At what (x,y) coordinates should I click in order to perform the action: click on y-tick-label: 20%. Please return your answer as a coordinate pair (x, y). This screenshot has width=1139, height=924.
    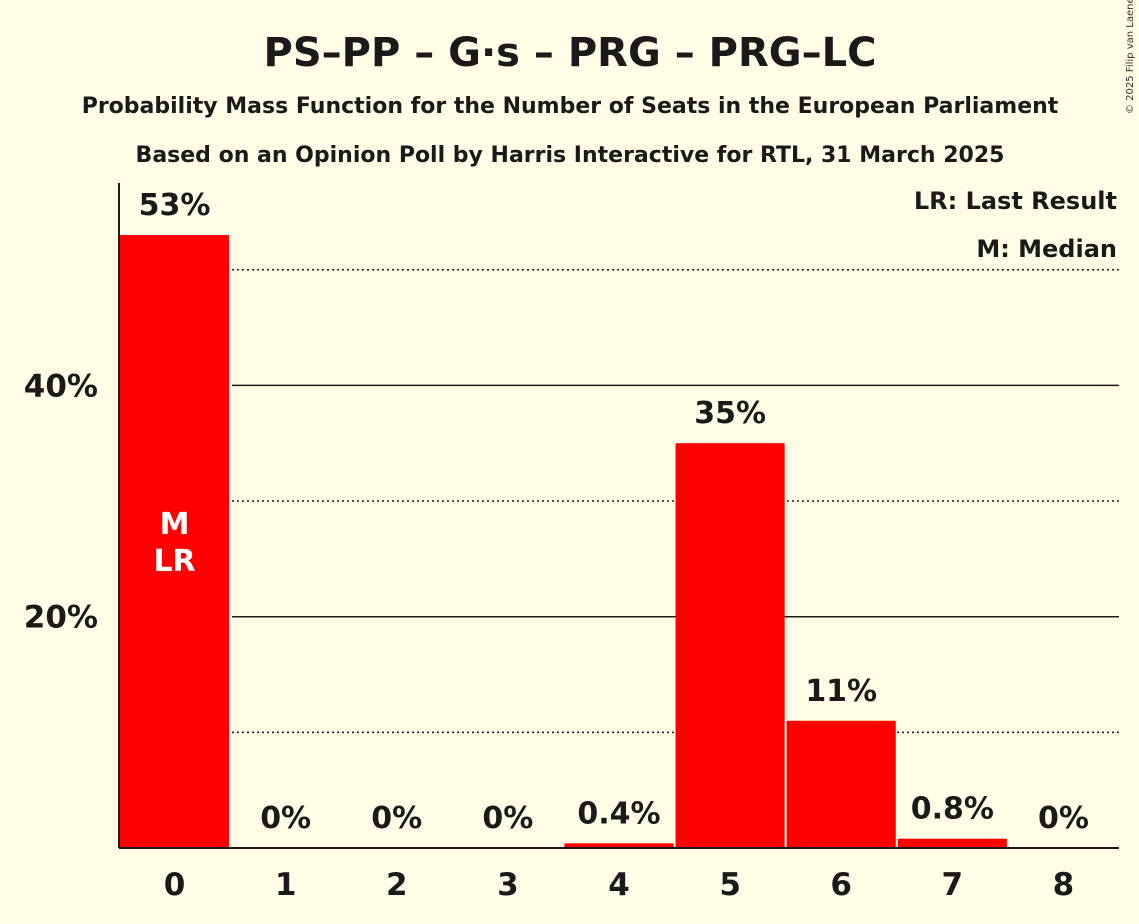
    Looking at the image, I should click on (61, 618).